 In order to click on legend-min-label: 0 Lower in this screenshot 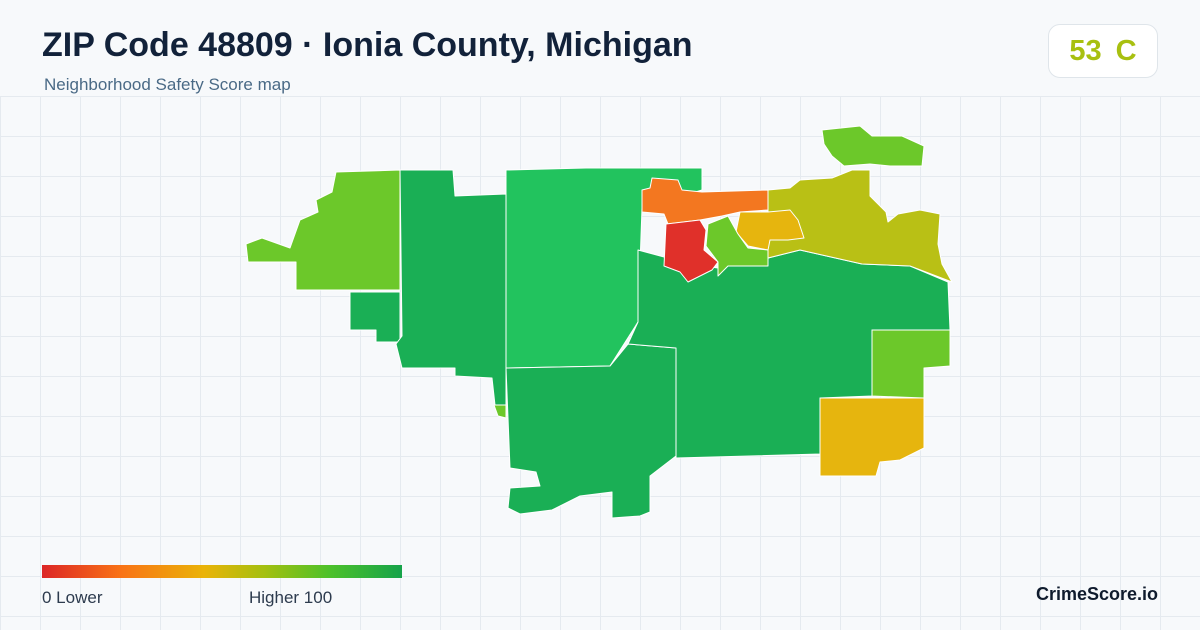, I will do `click(72, 597)`.